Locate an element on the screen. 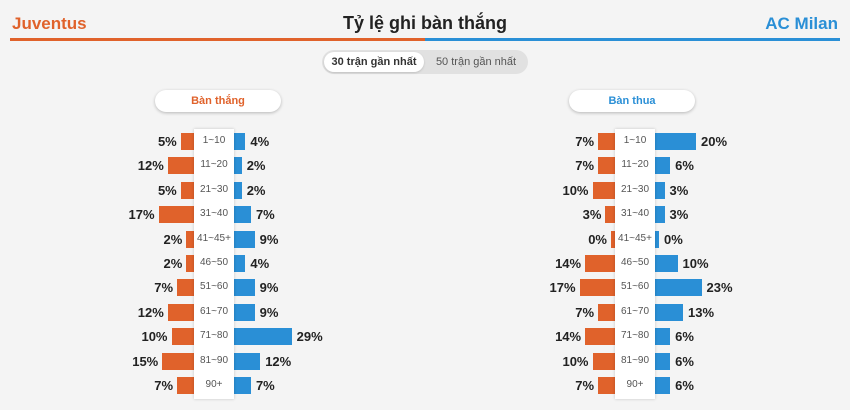  interval-row: 15% 12% 81~90 is located at coordinates (212, 360).